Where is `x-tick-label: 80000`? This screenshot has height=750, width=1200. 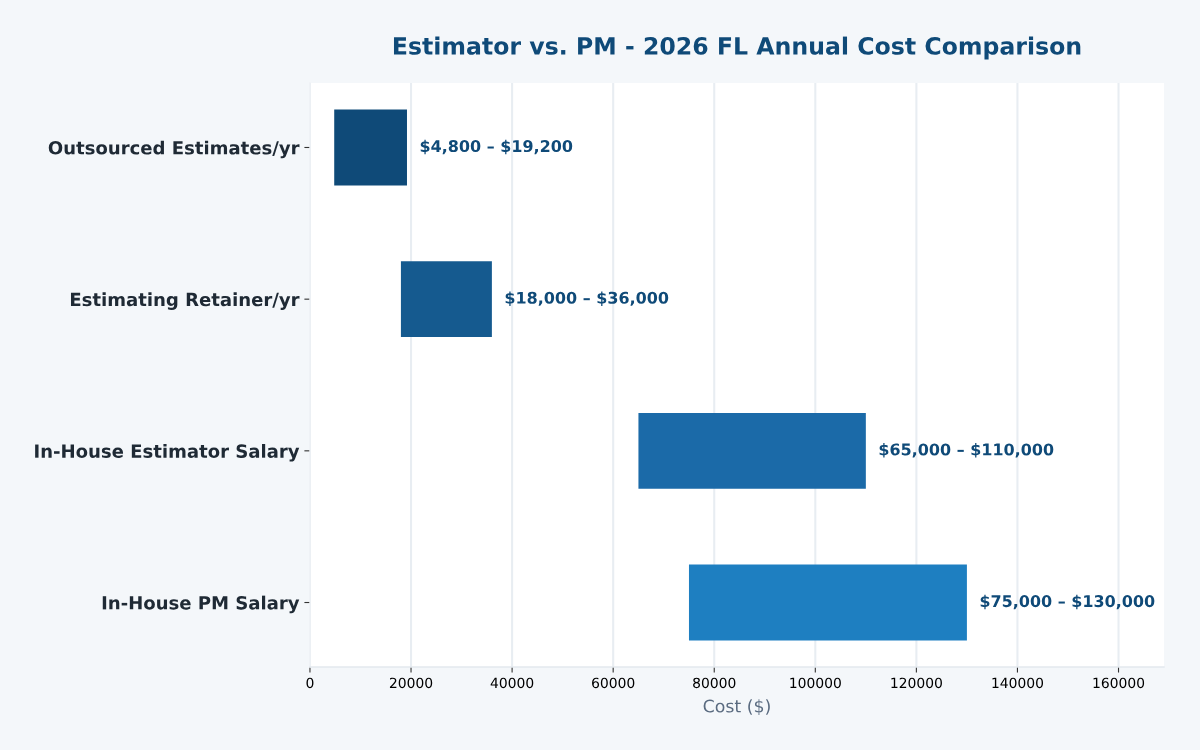
x-tick-label: 80000 is located at coordinates (714, 683).